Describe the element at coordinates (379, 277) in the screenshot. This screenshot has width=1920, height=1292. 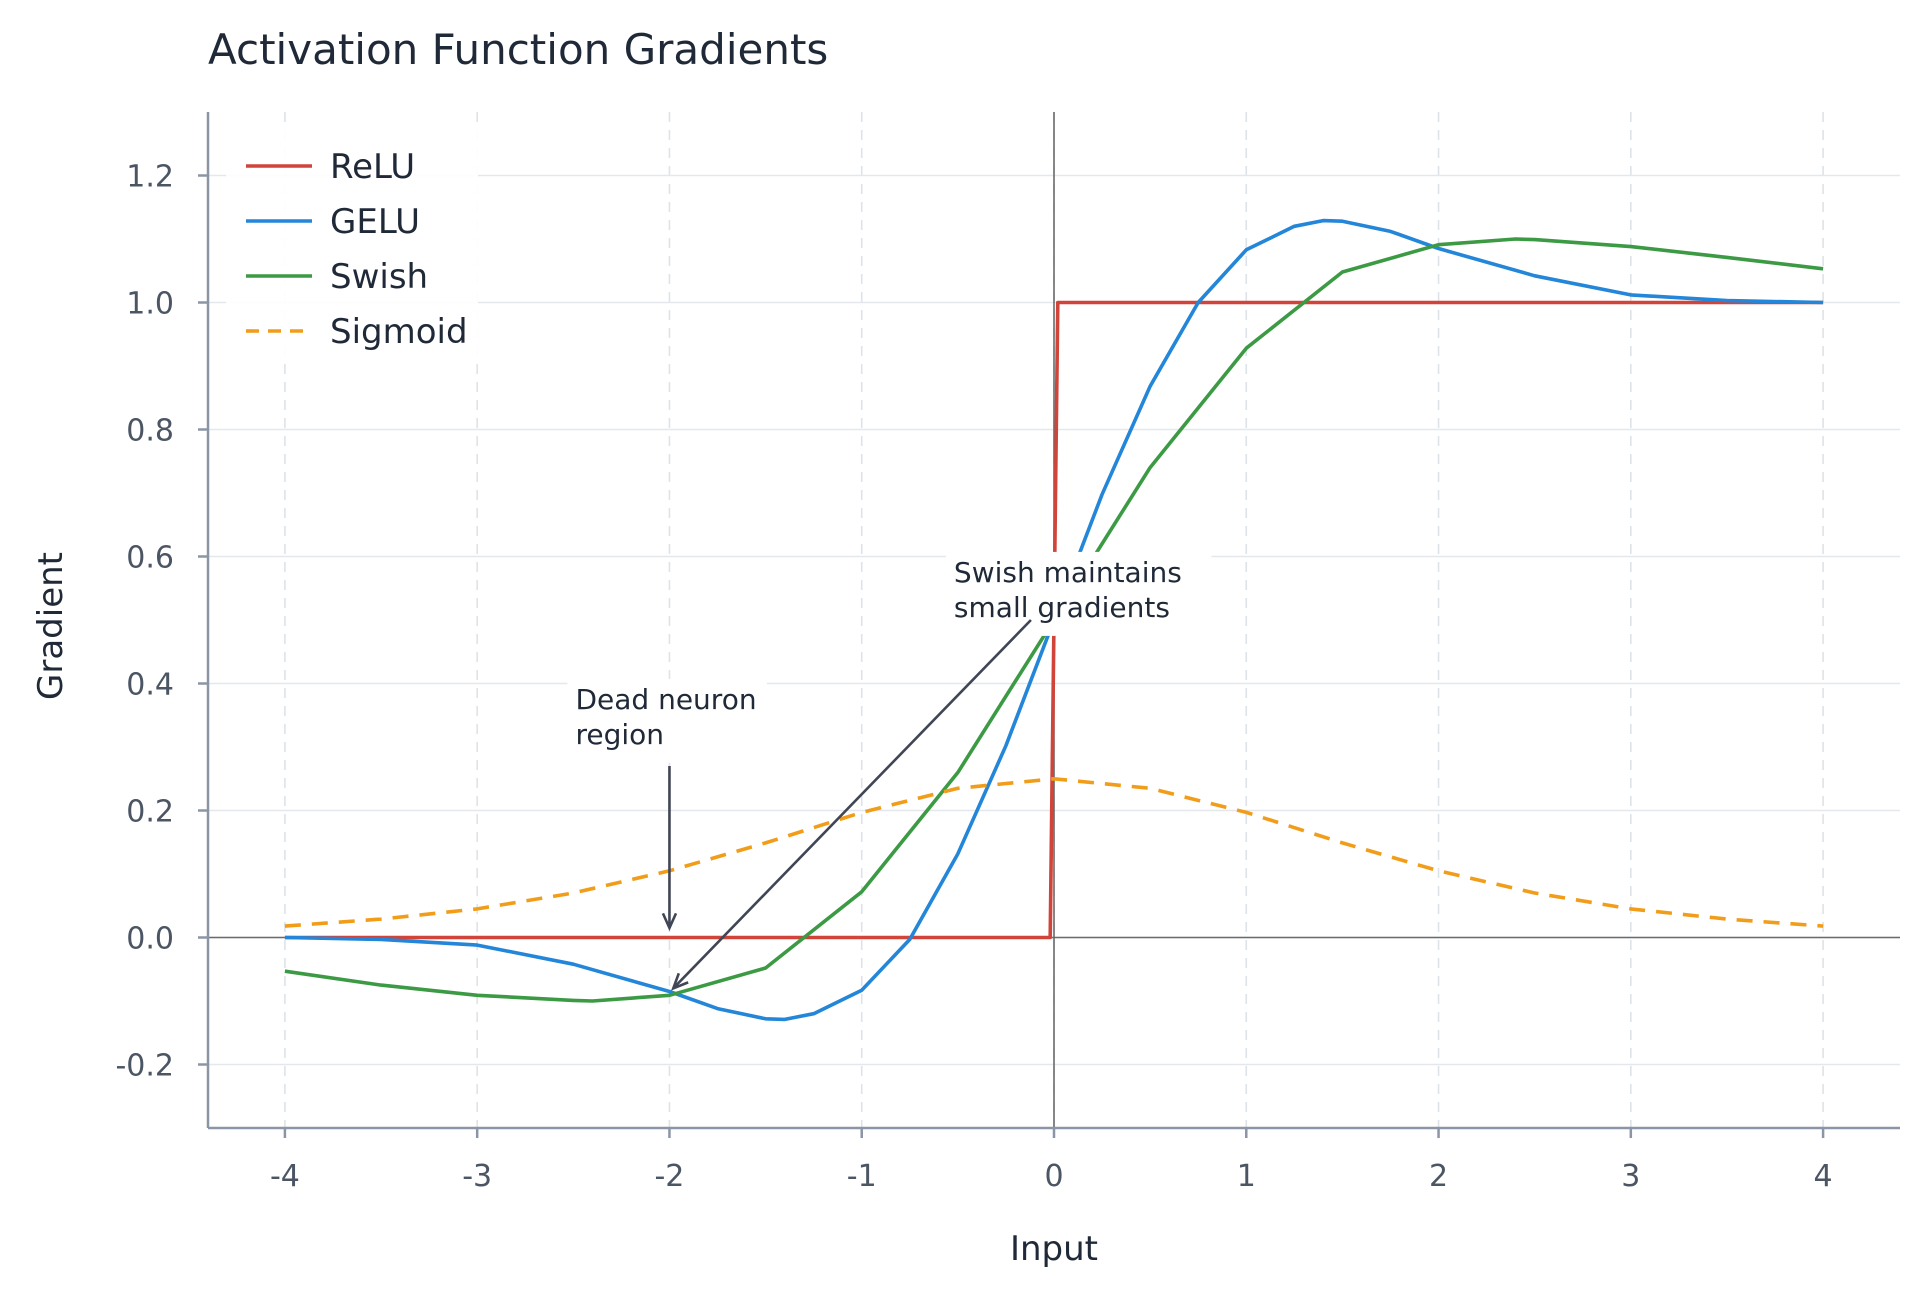
I see `legend-label-swish: Swish` at that location.